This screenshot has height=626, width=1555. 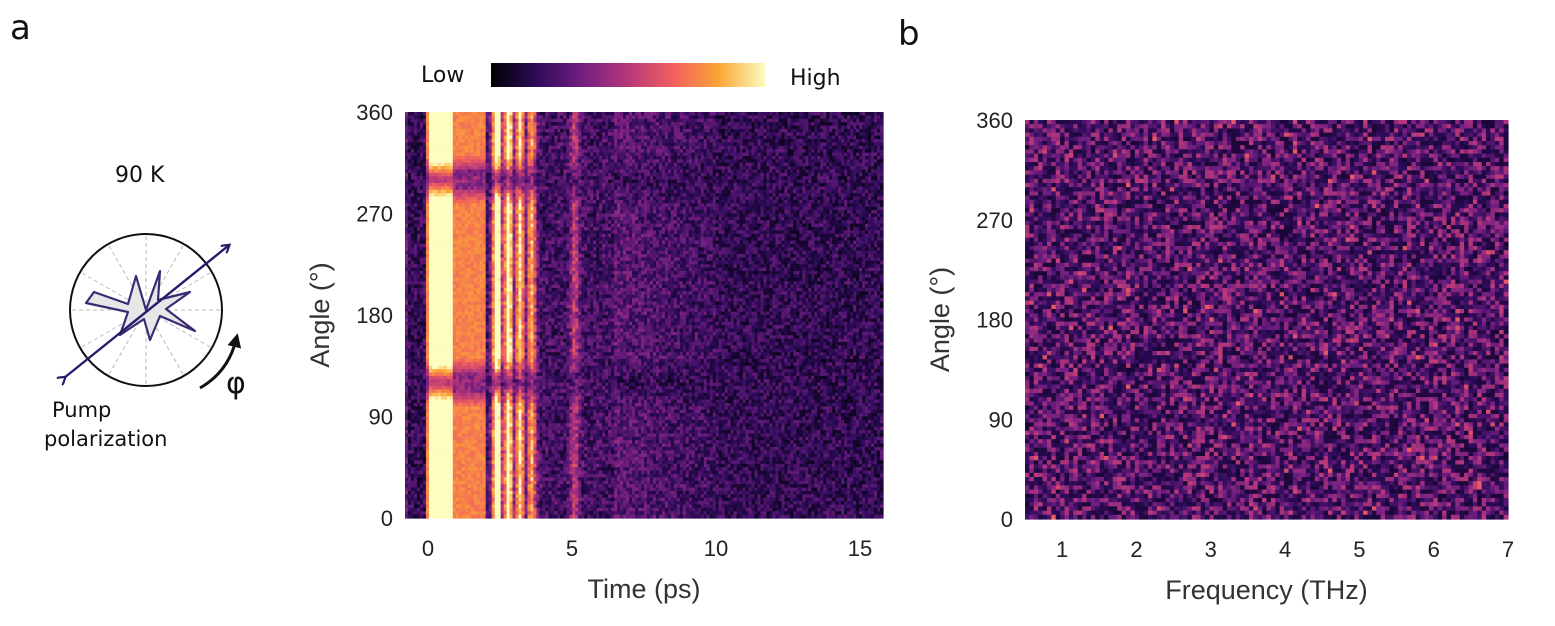 What do you see at coordinates (716, 548) in the screenshot?
I see `chart-a-x-tick-label: 10` at bounding box center [716, 548].